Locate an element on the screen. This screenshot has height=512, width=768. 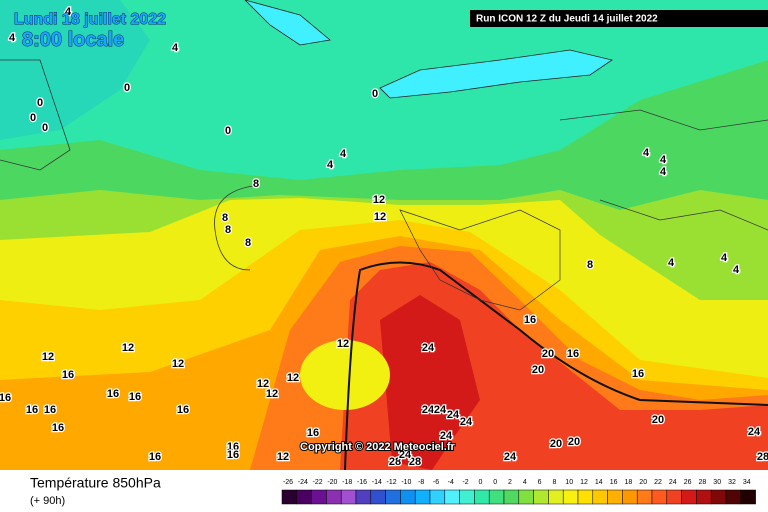
colorbar-label: 26 is located at coordinates (688, 482).